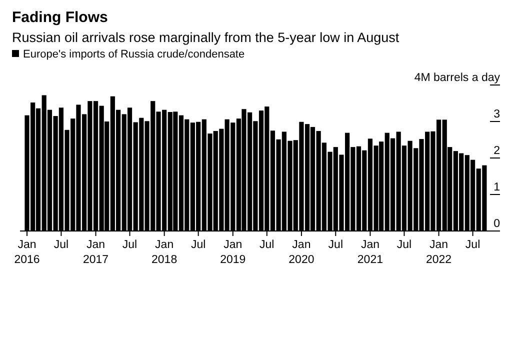 This screenshot has width=529, height=341. I want to click on y-tick-label: 0, so click(497, 224).